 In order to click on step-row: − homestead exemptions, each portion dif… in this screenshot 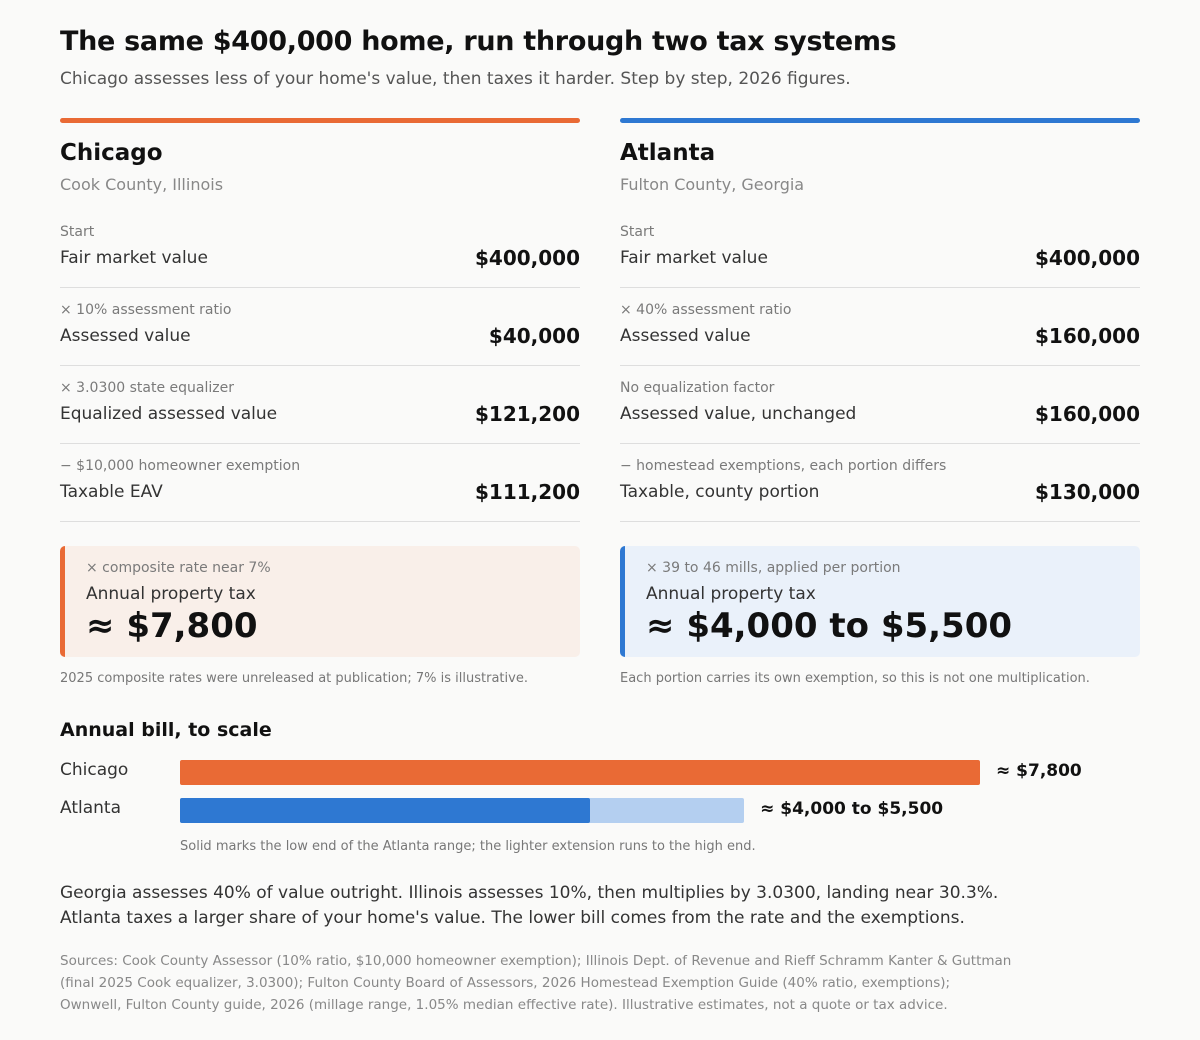, I will do `click(880, 483)`.